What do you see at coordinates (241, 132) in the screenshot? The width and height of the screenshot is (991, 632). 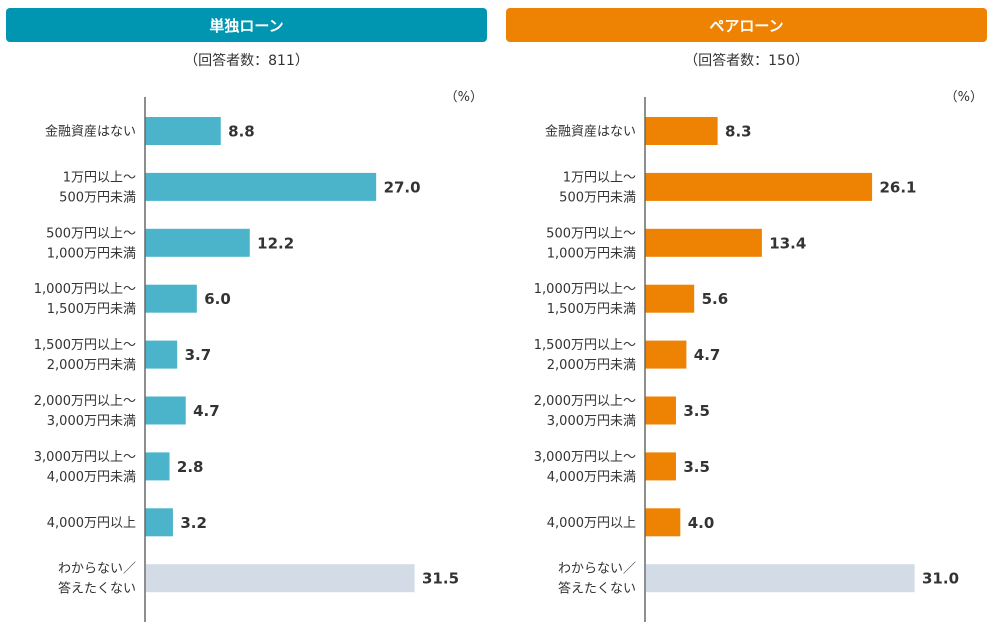 I see `data-label: 8.8` at bounding box center [241, 132].